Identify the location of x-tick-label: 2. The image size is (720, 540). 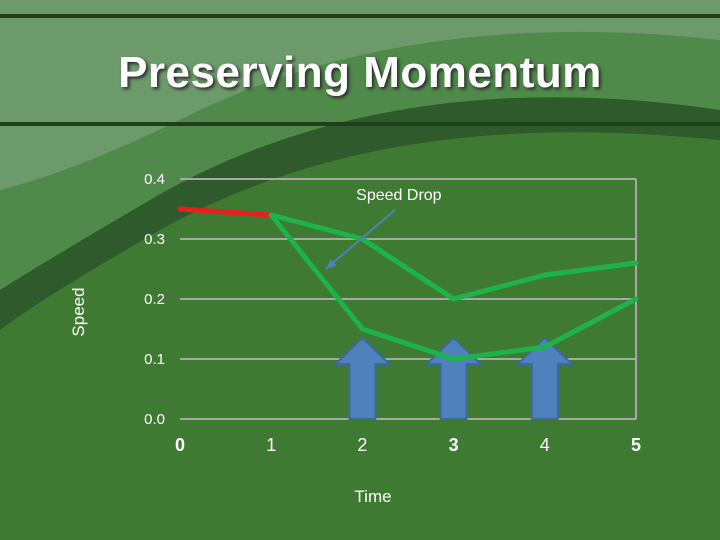
(362, 445).